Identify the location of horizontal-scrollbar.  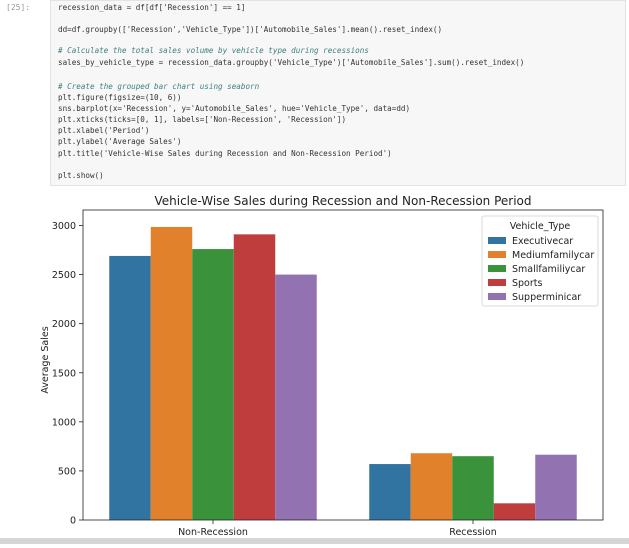
(314, 541).